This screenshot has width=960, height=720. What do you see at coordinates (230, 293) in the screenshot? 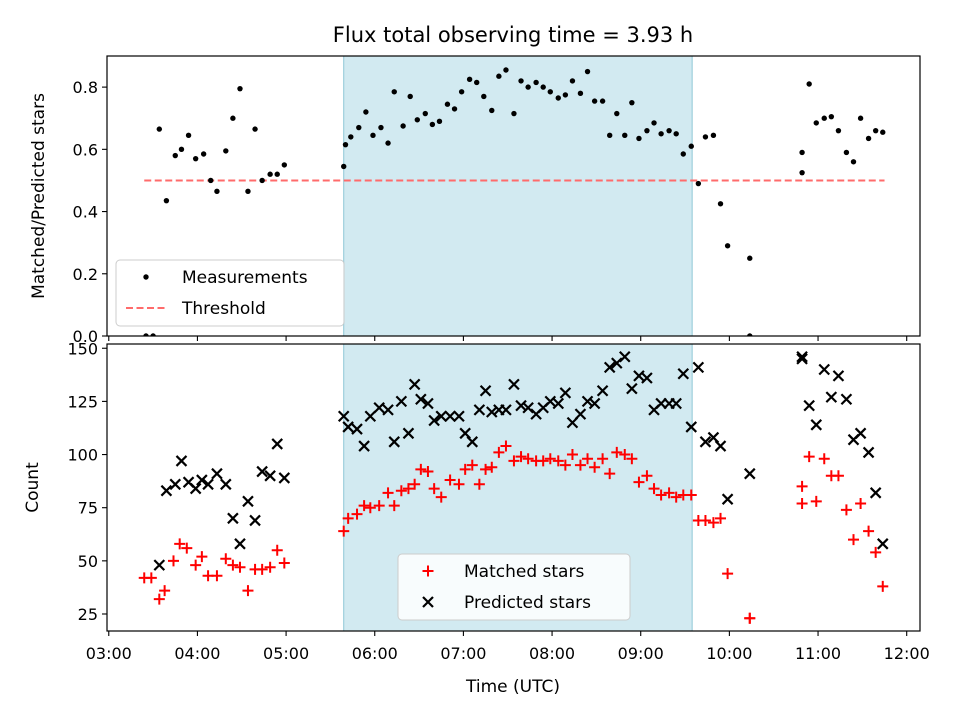
I see `top-legend-box` at bounding box center [230, 293].